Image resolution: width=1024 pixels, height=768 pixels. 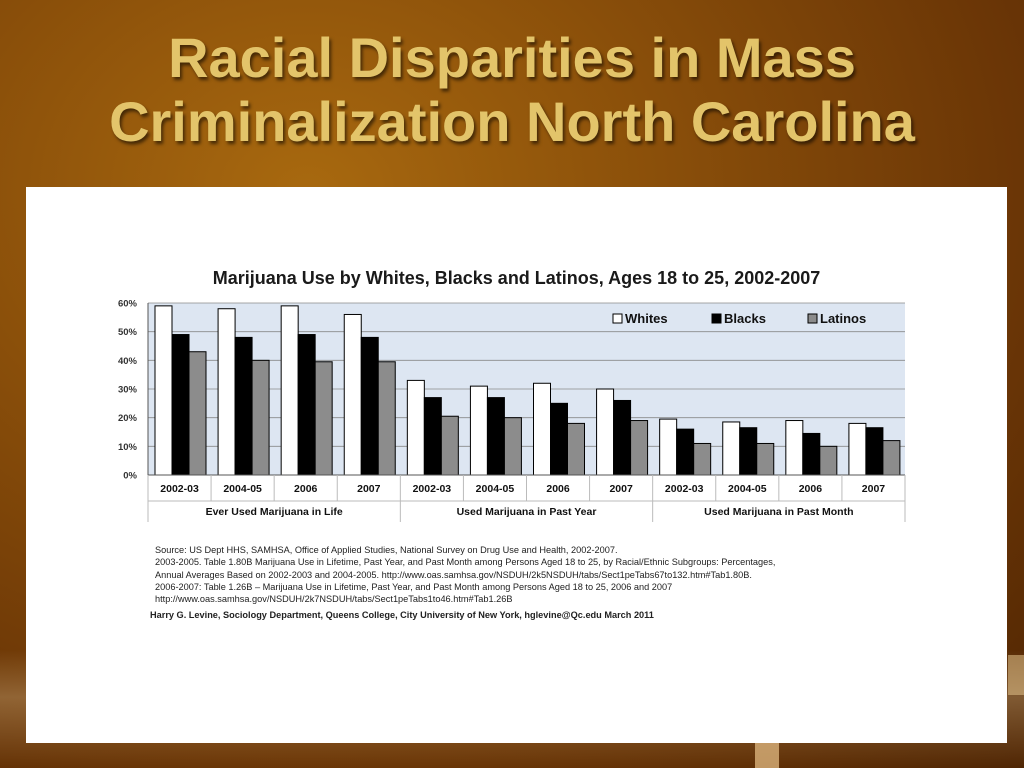 What do you see at coordinates (716, 318) in the screenshot?
I see `legend-swatch-blacks` at bounding box center [716, 318].